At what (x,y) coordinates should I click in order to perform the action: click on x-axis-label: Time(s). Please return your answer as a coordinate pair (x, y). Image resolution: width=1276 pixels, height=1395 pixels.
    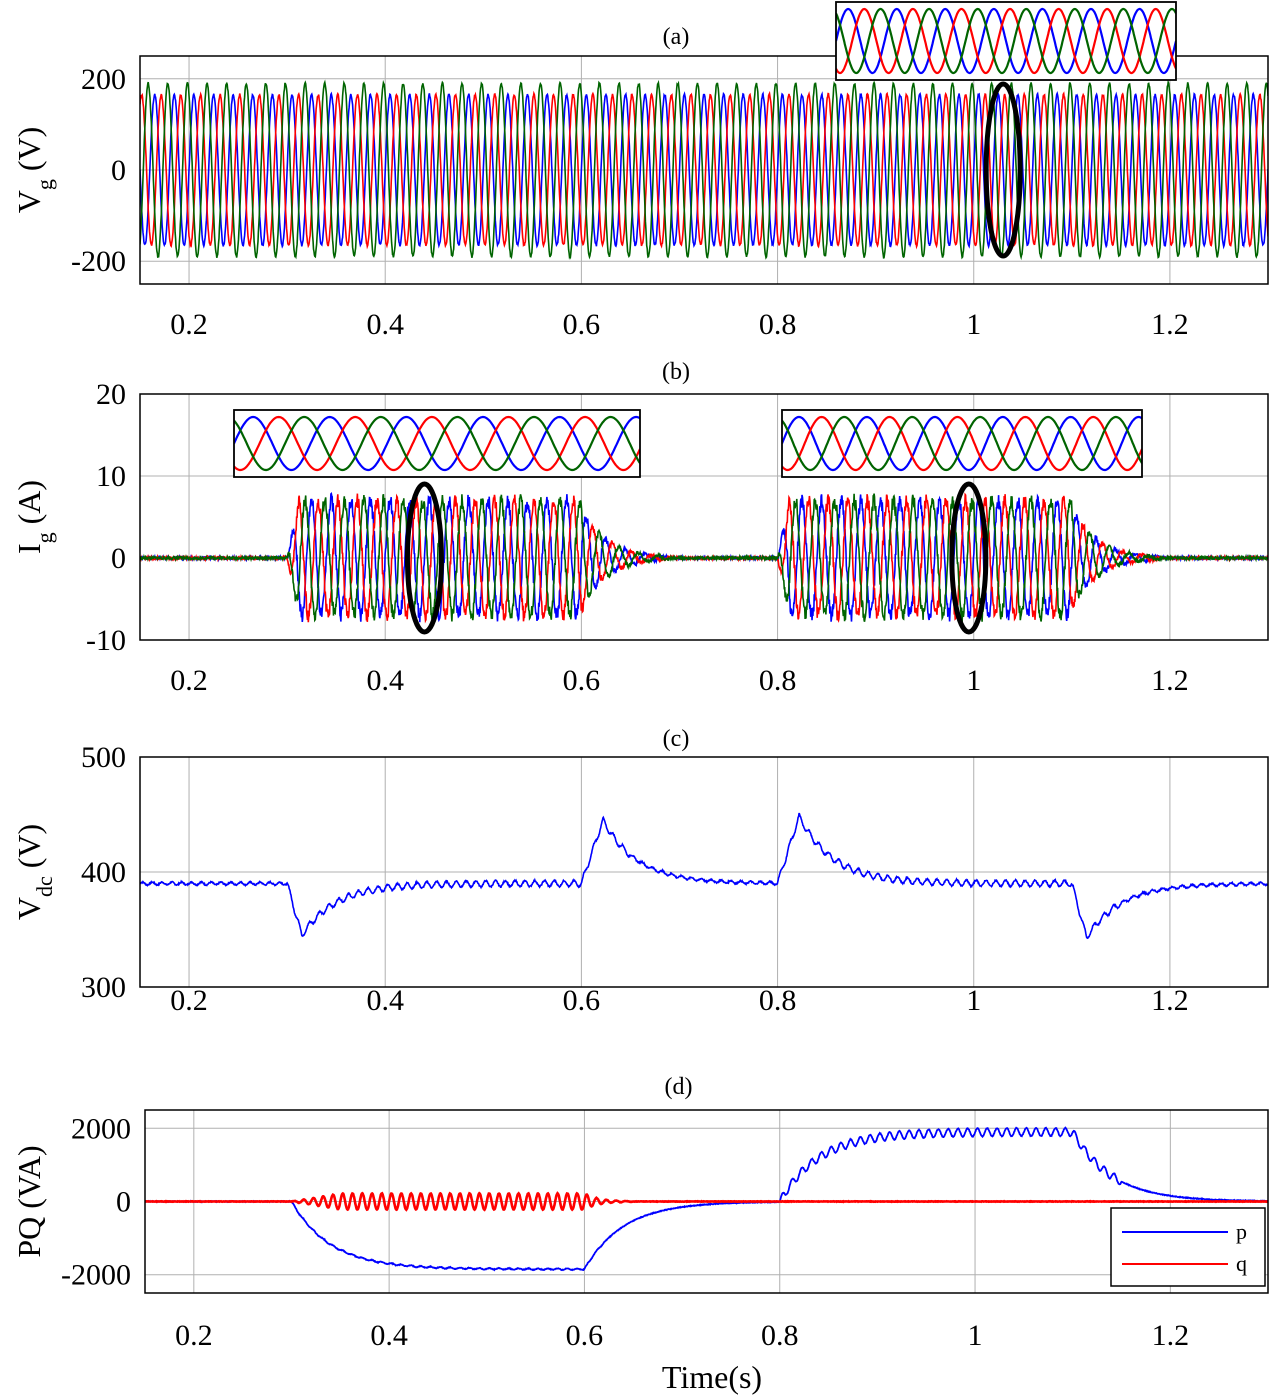
    Looking at the image, I should click on (712, 1377).